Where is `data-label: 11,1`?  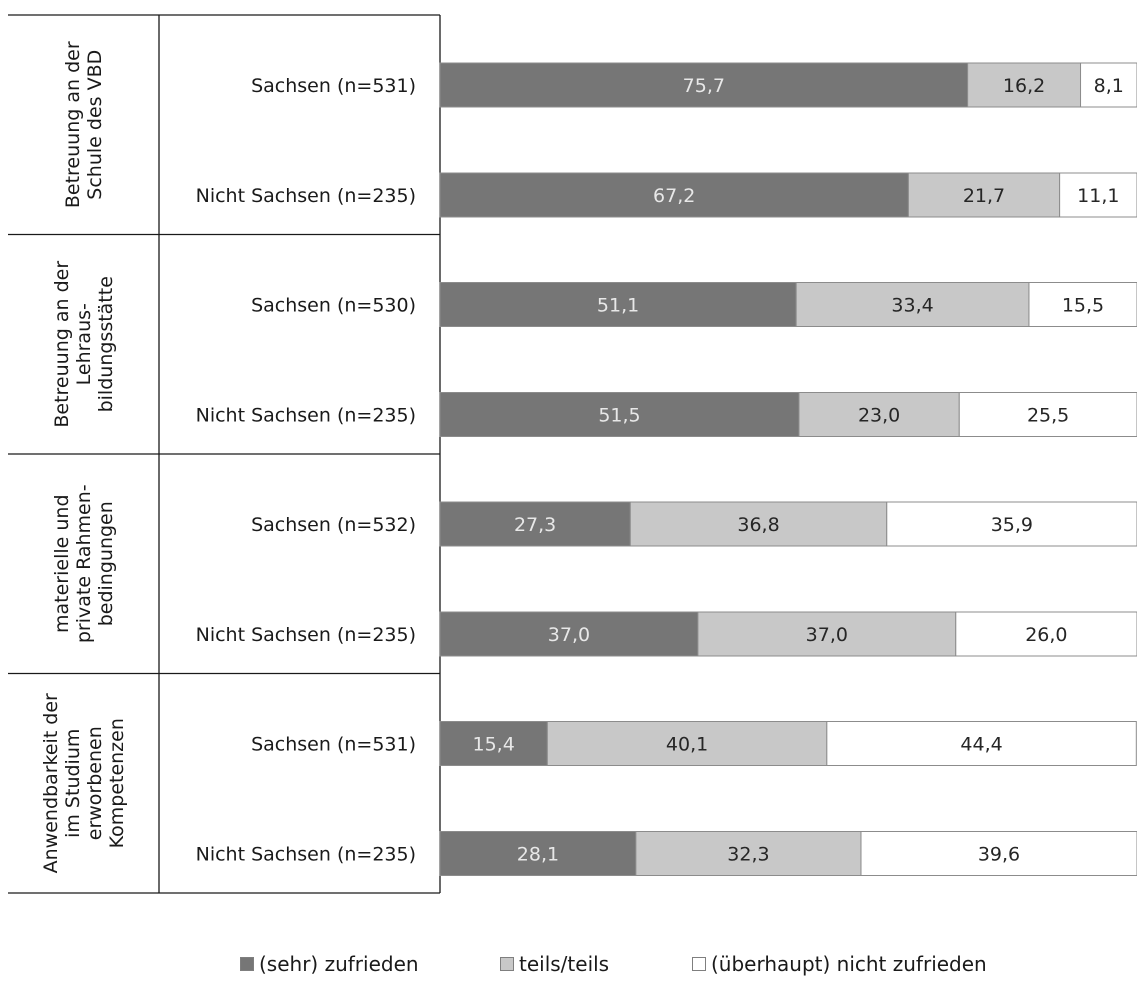 data-label: 11,1 is located at coordinates (1098, 196).